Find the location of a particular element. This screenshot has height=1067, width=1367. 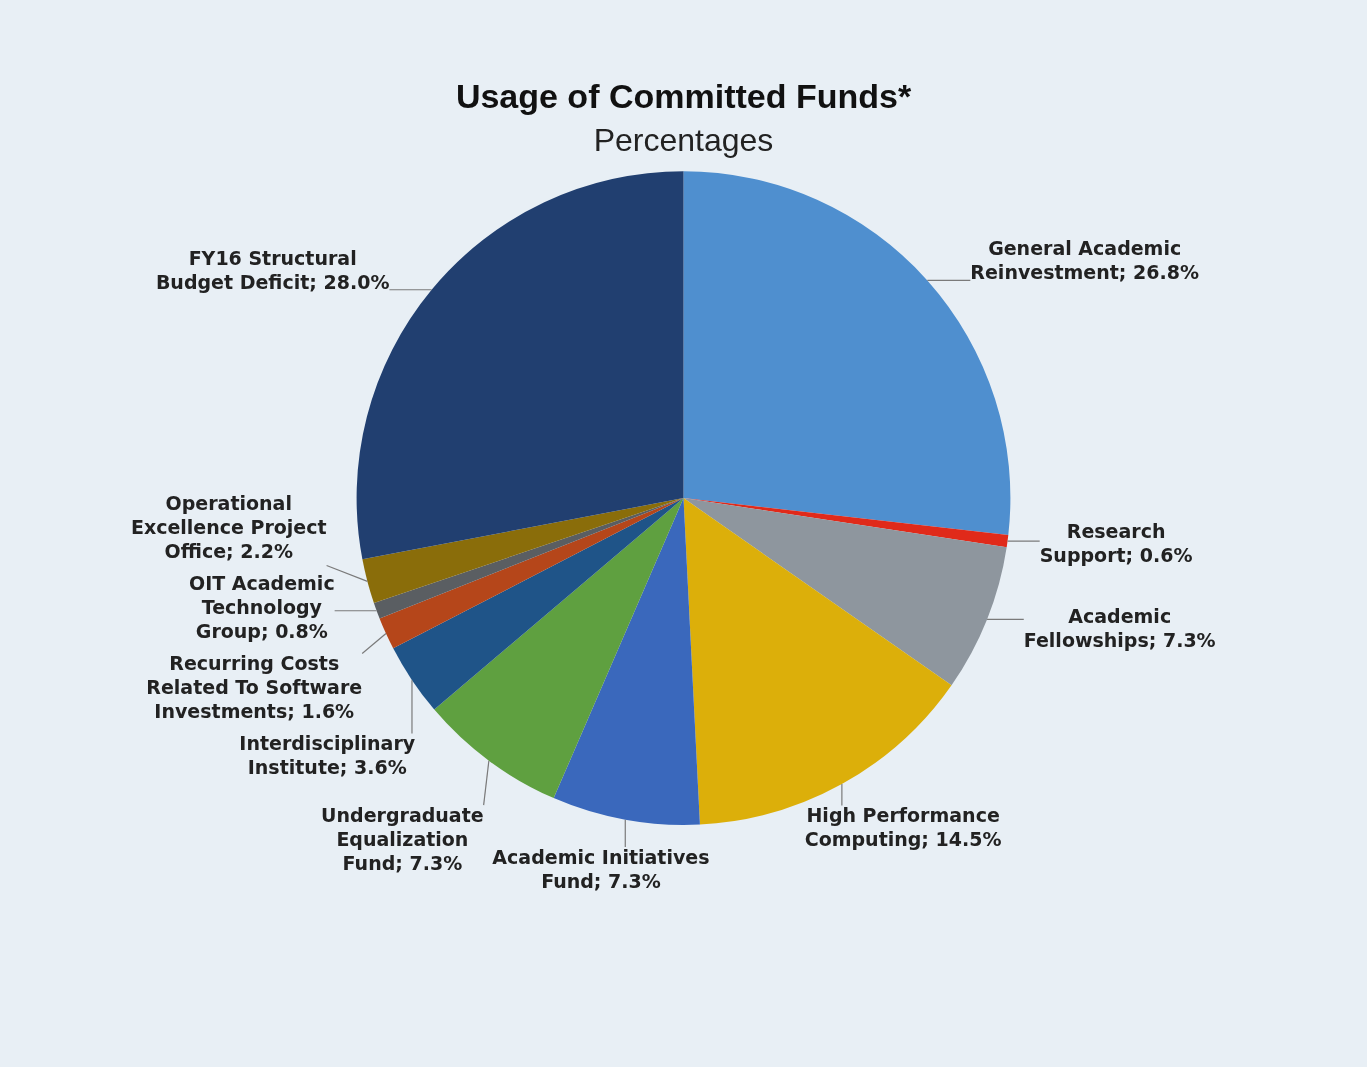

slice-label: High Performance Computing; 14.5% is located at coordinates (903, 827).